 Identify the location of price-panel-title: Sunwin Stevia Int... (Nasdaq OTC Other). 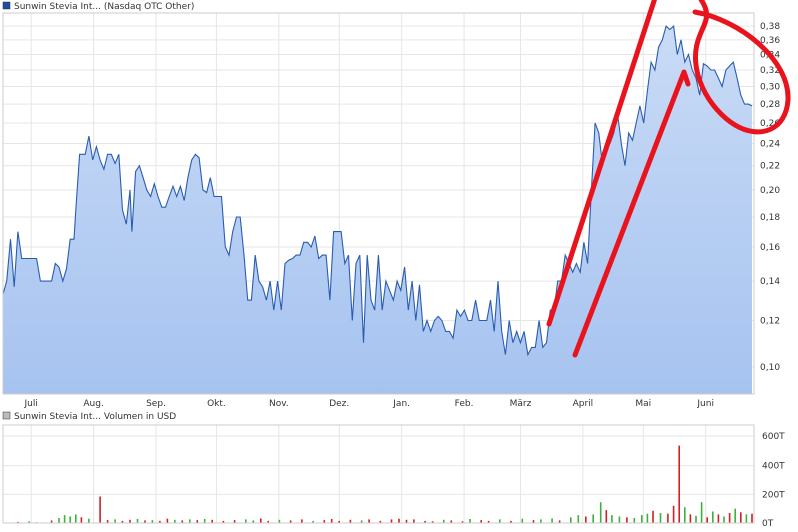
(104, 7).